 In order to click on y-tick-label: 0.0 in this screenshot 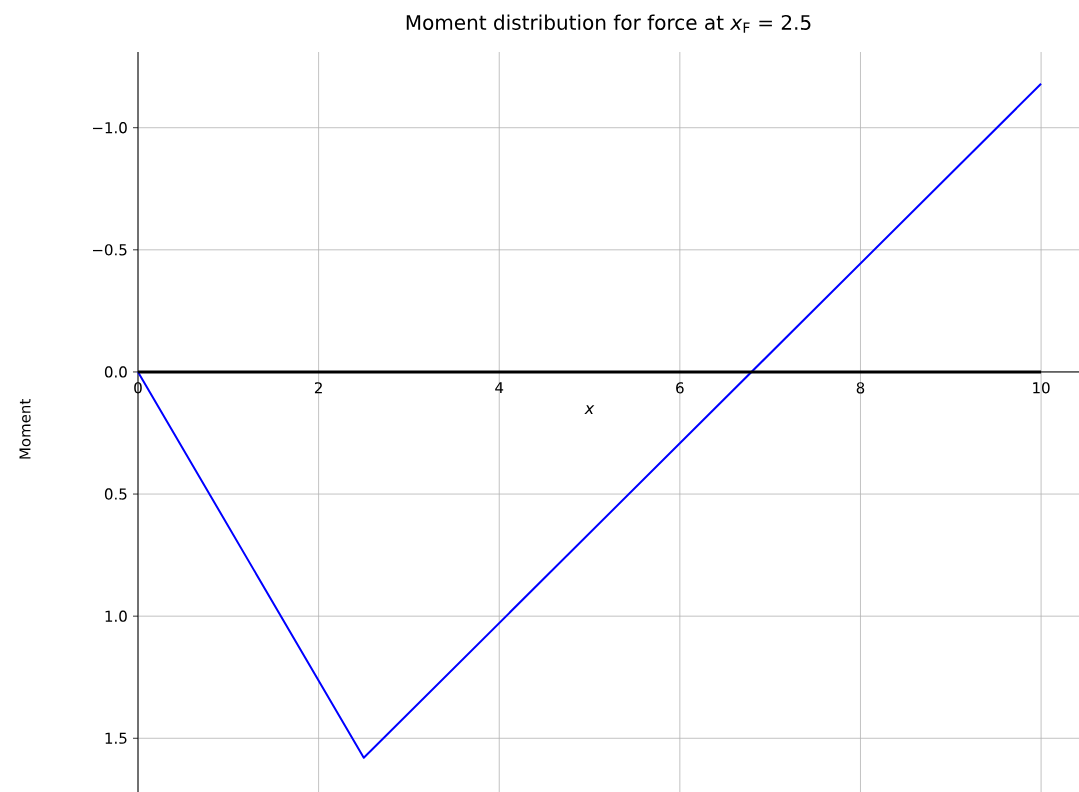, I will do `click(115, 372)`.